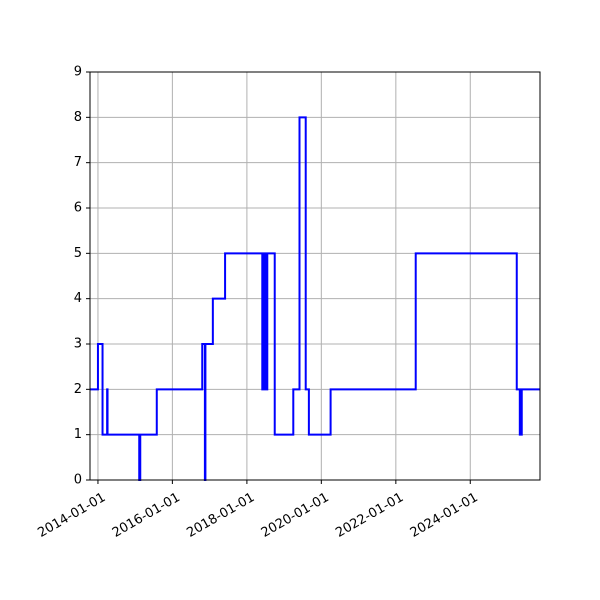 This screenshot has width=600, height=600. Describe the element at coordinates (78, 434) in the screenshot. I see `y-tick-label: 1` at that location.